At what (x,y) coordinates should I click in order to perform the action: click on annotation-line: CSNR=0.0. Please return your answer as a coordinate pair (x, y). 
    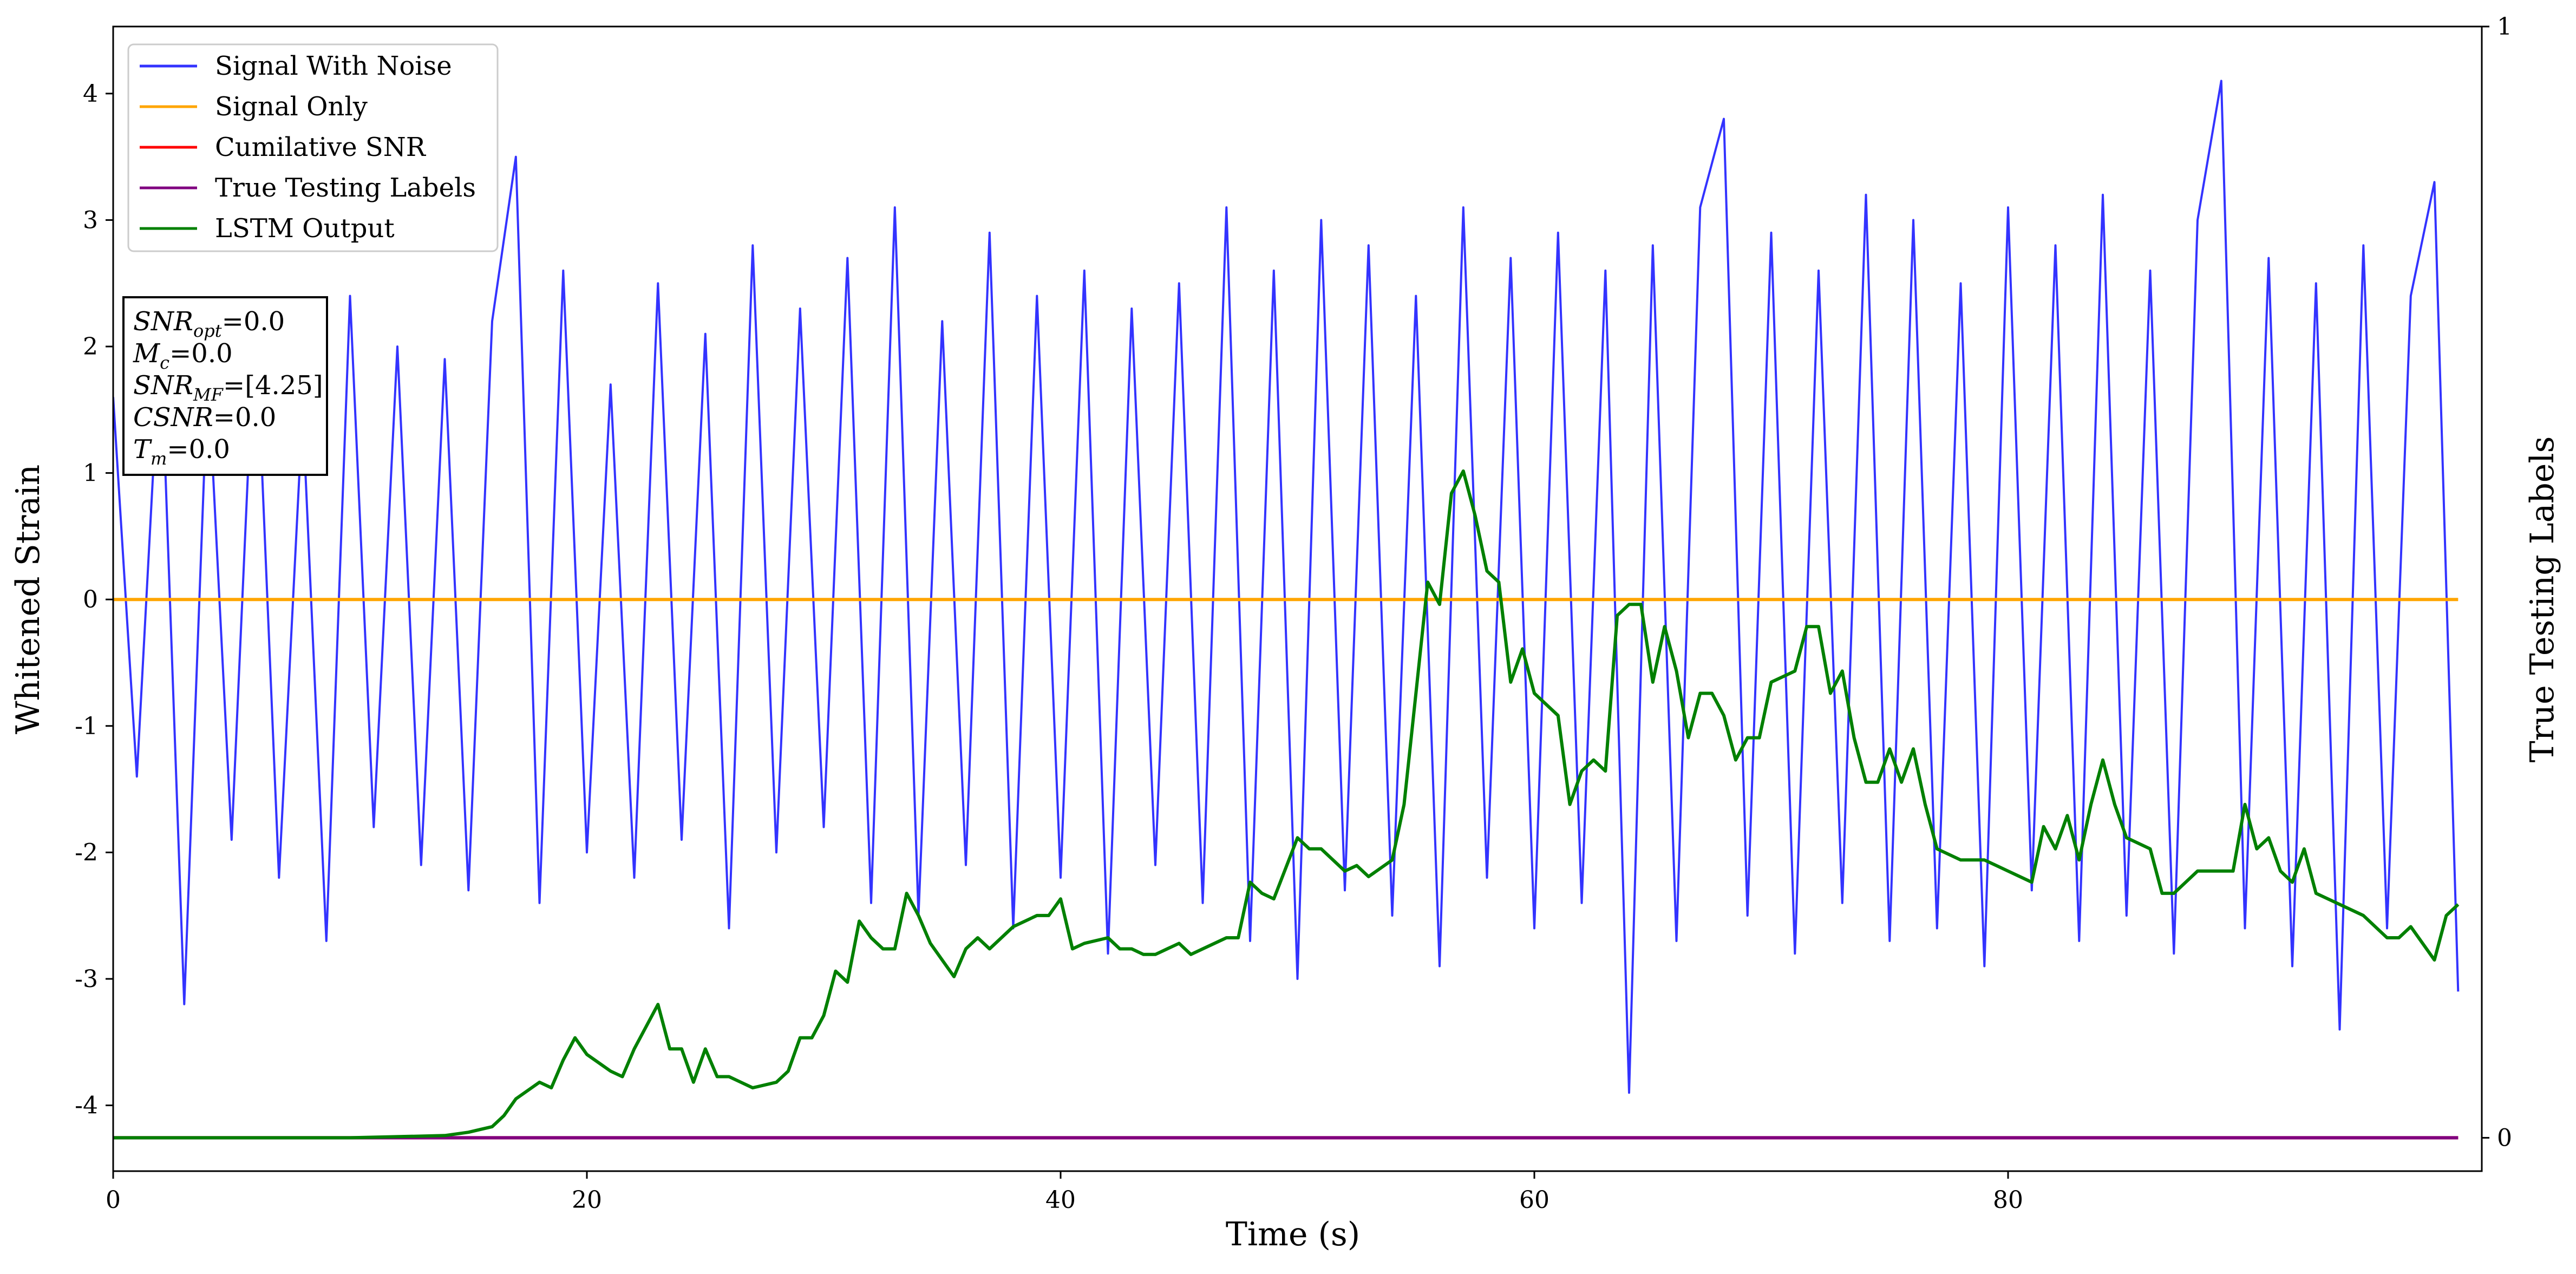
    Looking at the image, I should click on (204, 417).